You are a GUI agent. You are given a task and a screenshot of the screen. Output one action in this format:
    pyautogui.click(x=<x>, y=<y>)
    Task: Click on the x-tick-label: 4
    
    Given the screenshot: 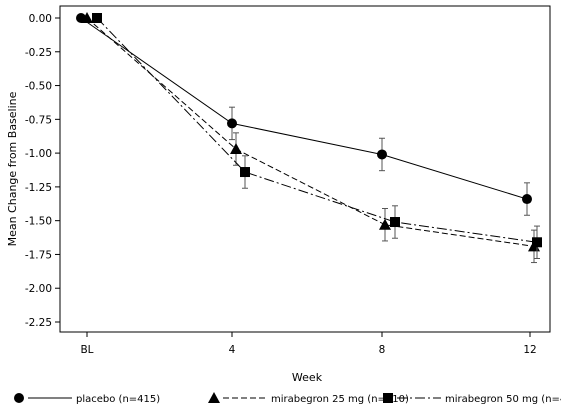 What is the action you would take?
    pyautogui.click(x=232, y=350)
    